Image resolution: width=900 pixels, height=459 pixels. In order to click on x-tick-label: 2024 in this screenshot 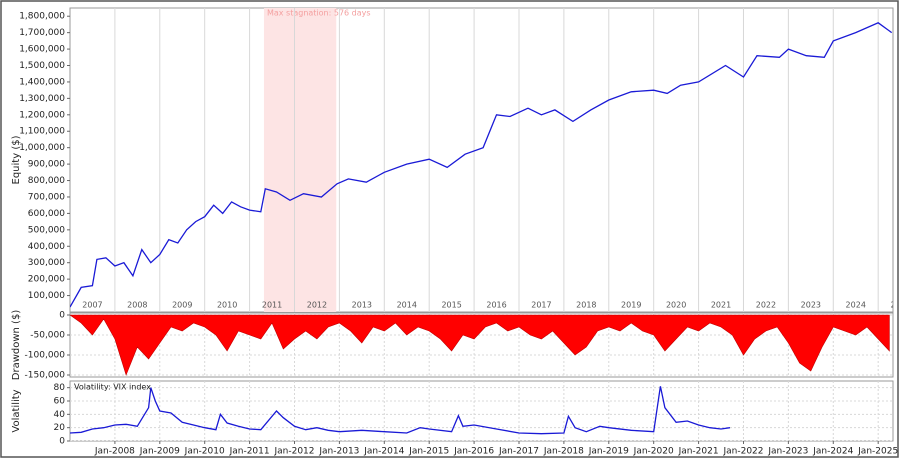, I will do `click(856, 305)`.